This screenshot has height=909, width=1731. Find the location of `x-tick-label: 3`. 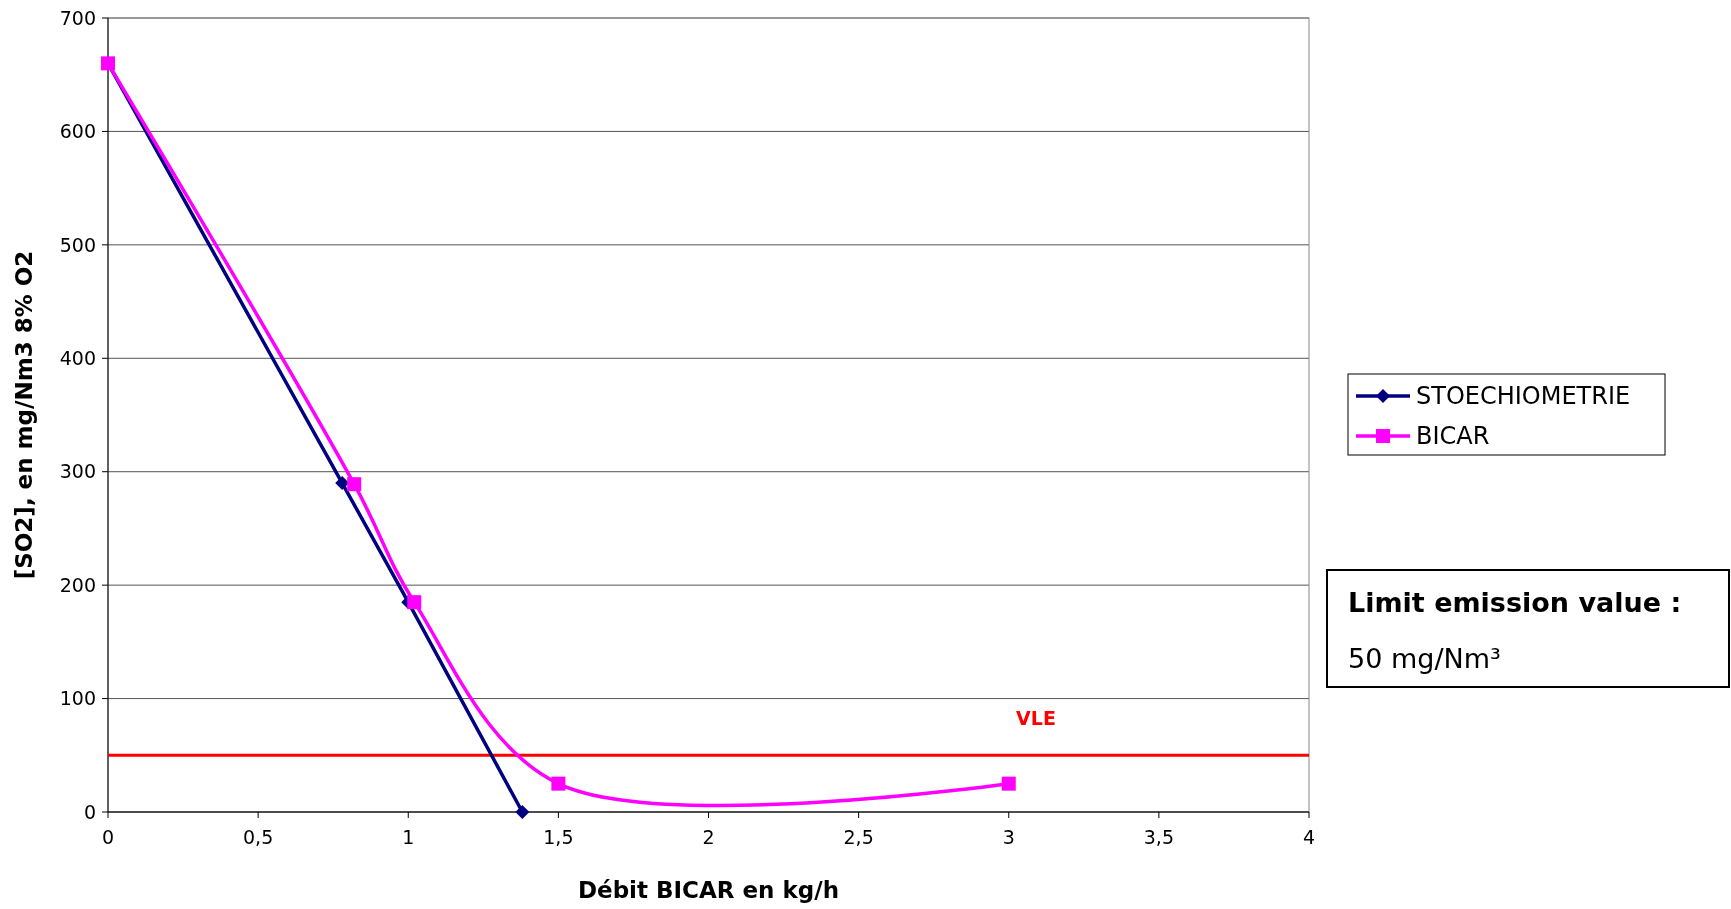

x-tick-label: 3 is located at coordinates (1008, 837).